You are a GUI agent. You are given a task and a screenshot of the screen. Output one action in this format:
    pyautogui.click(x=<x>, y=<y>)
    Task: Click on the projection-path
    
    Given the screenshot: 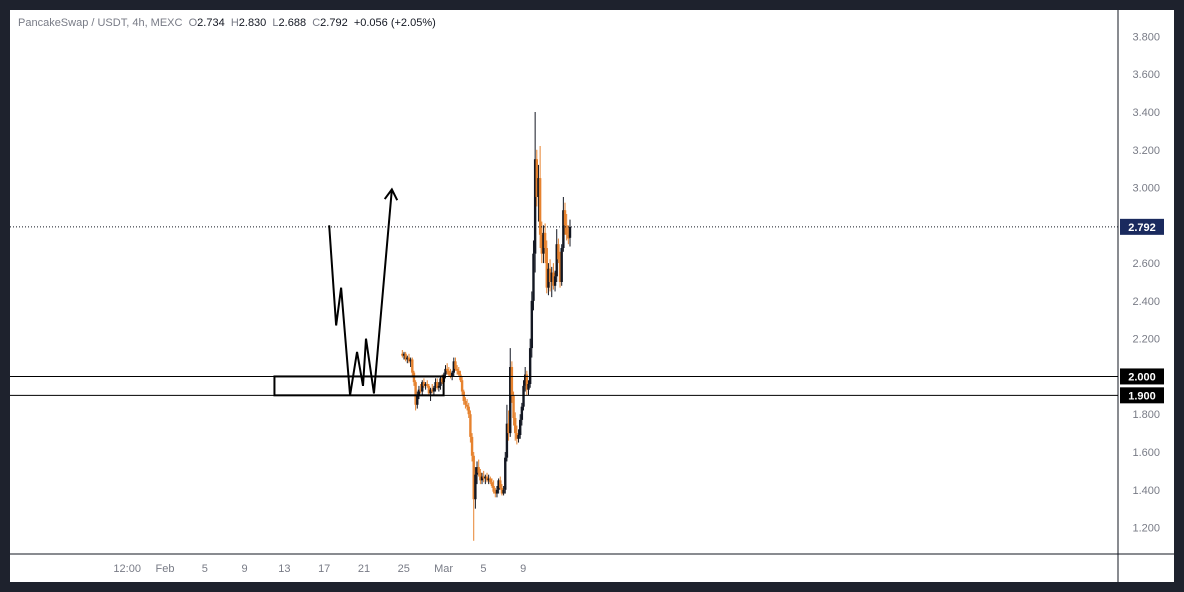 What is the action you would take?
    pyautogui.click(x=360, y=292)
    